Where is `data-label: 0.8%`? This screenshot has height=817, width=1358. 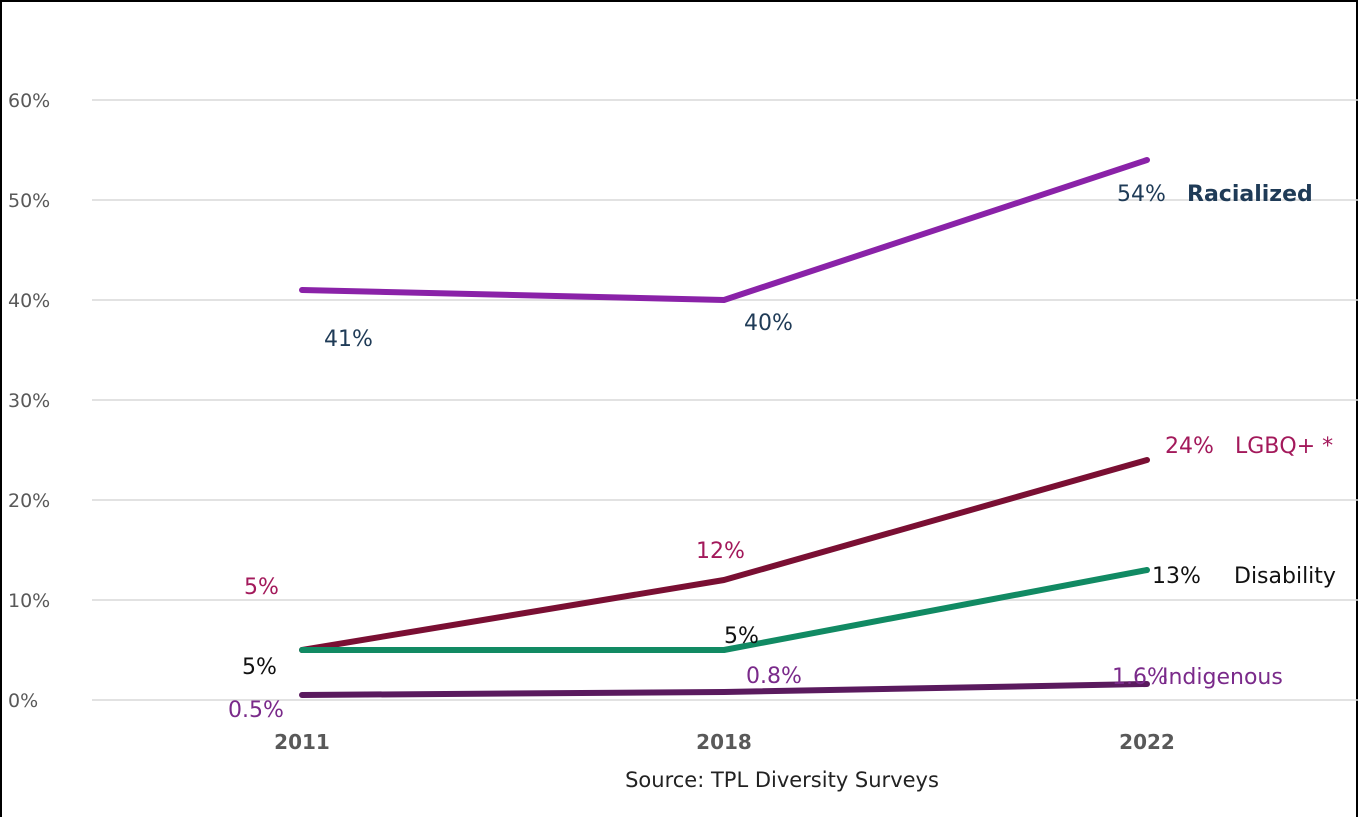 data-label: 0.8% is located at coordinates (774, 676).